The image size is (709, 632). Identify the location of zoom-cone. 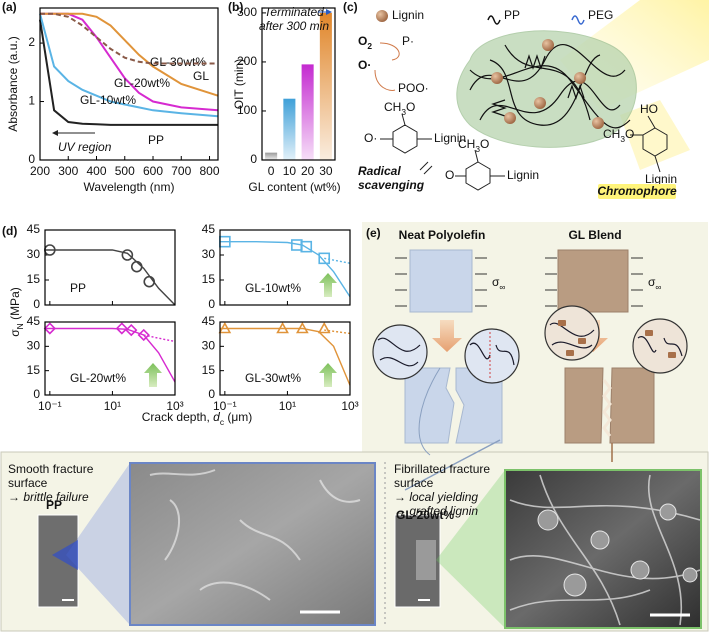
(98, 544).